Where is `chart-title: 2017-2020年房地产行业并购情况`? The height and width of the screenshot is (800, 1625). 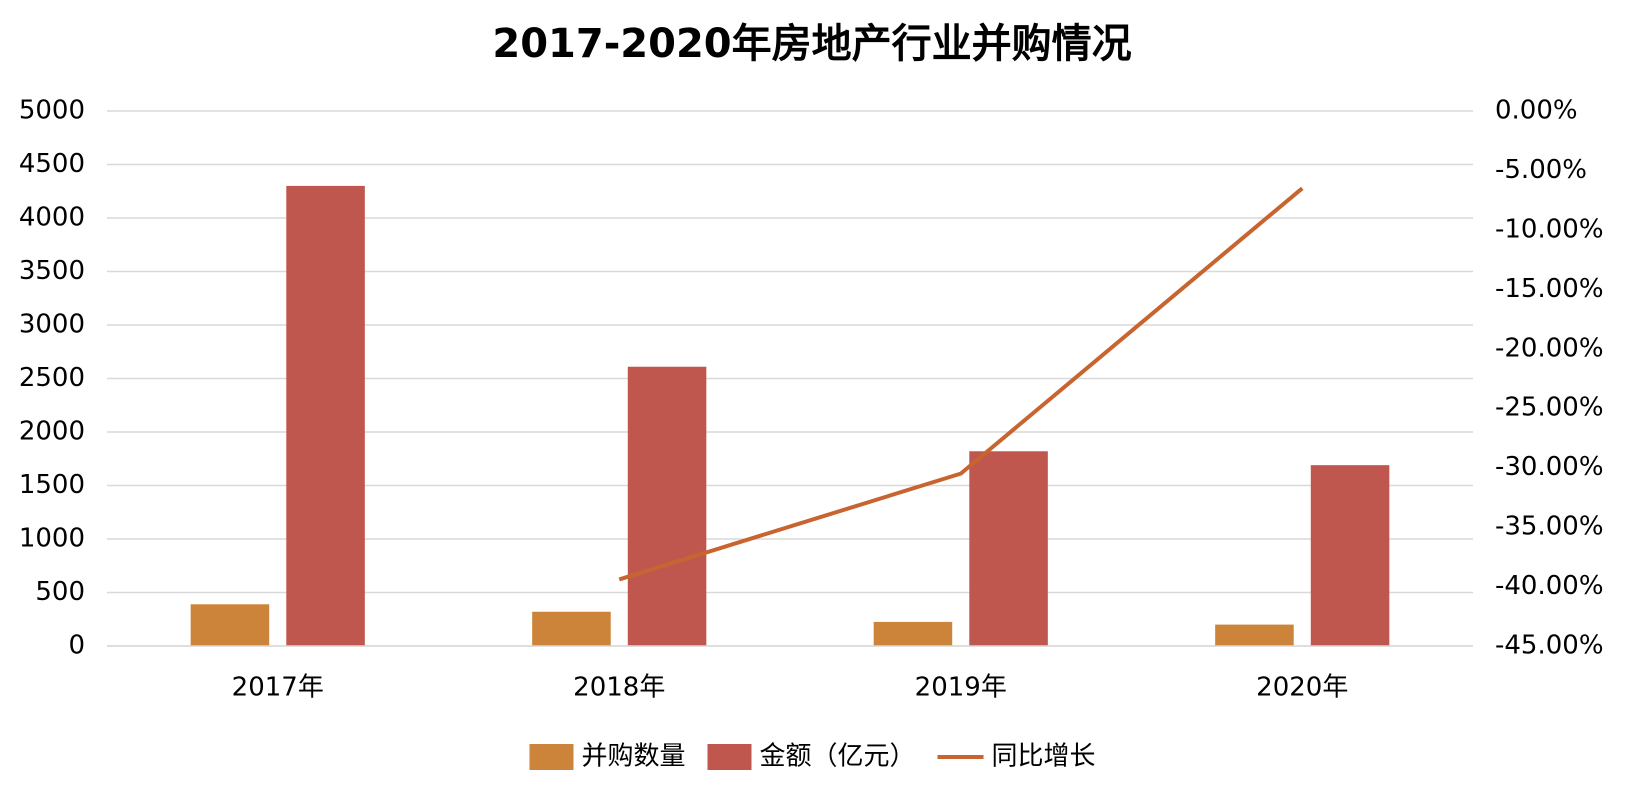
chart-title: 2017-2020年房地产行业并购情况 is located at coordinates (811, 44).